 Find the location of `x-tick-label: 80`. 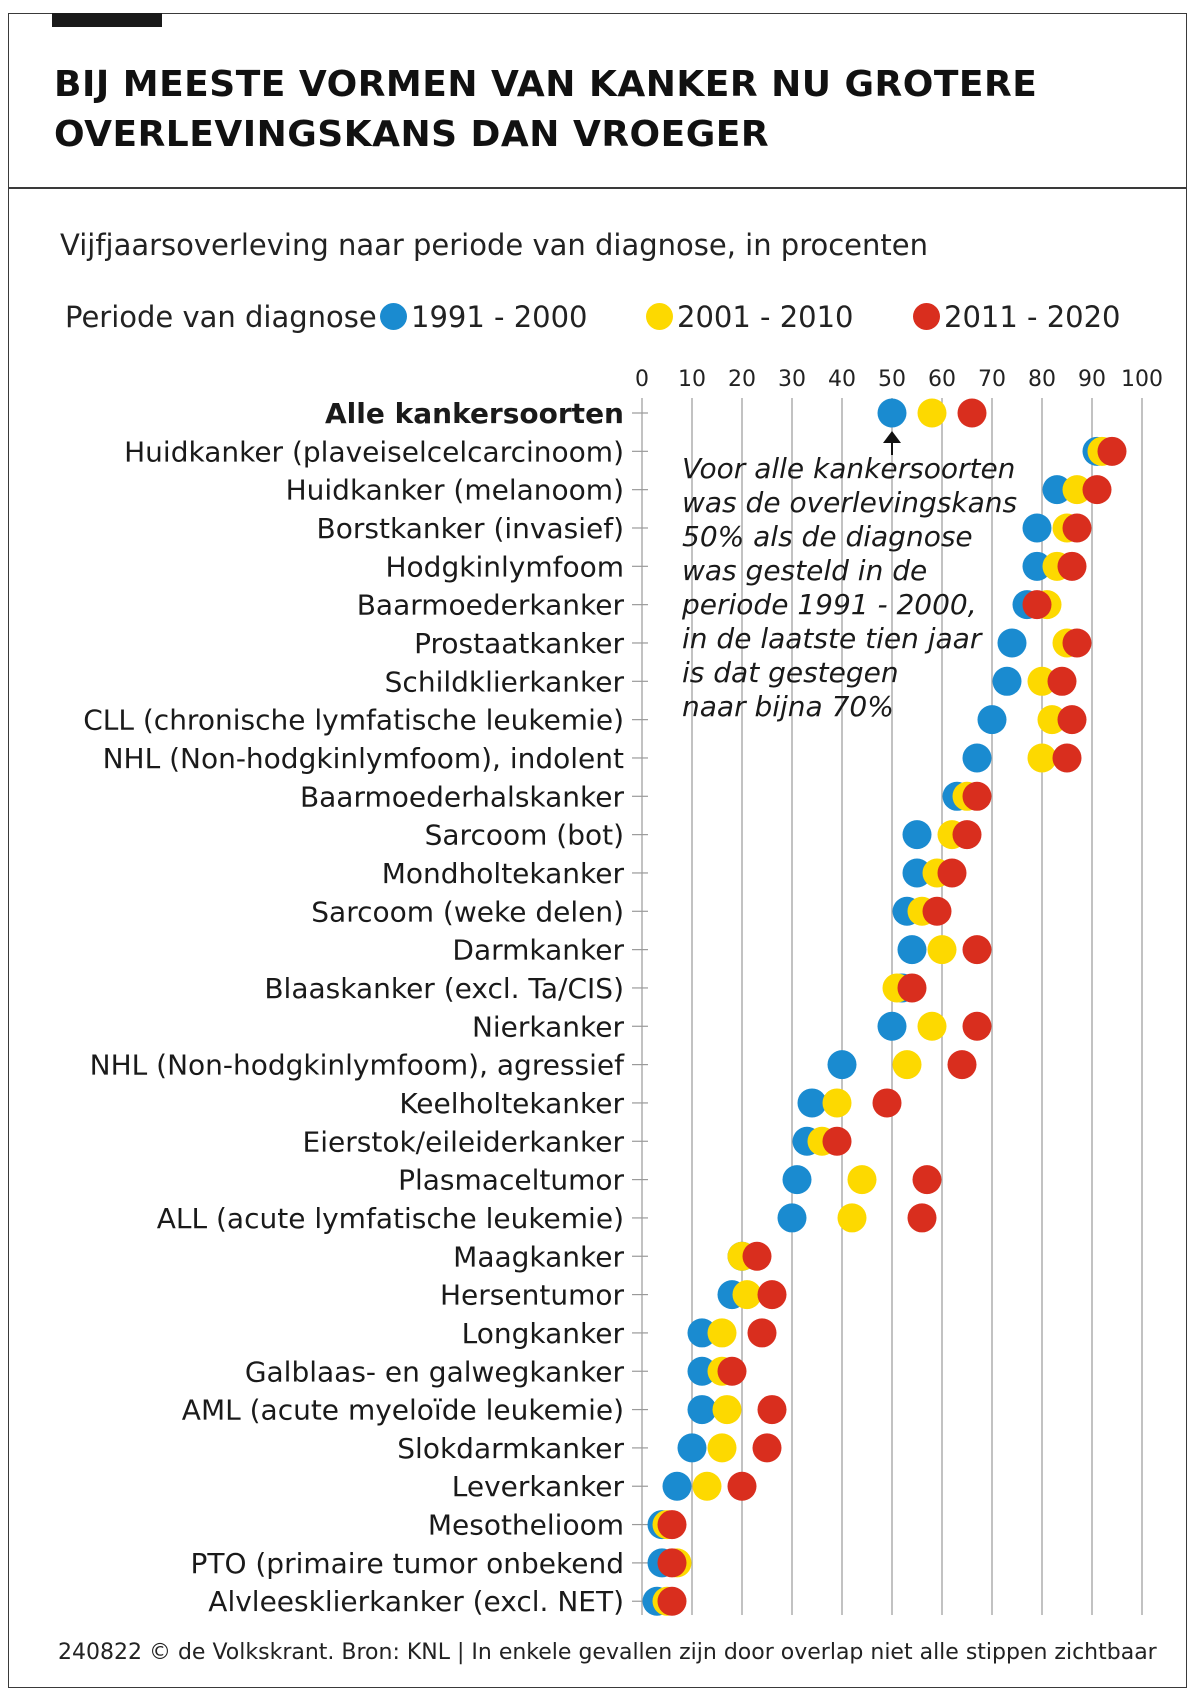

x-tick-label: 80 is located at coordinates (1042, 379).